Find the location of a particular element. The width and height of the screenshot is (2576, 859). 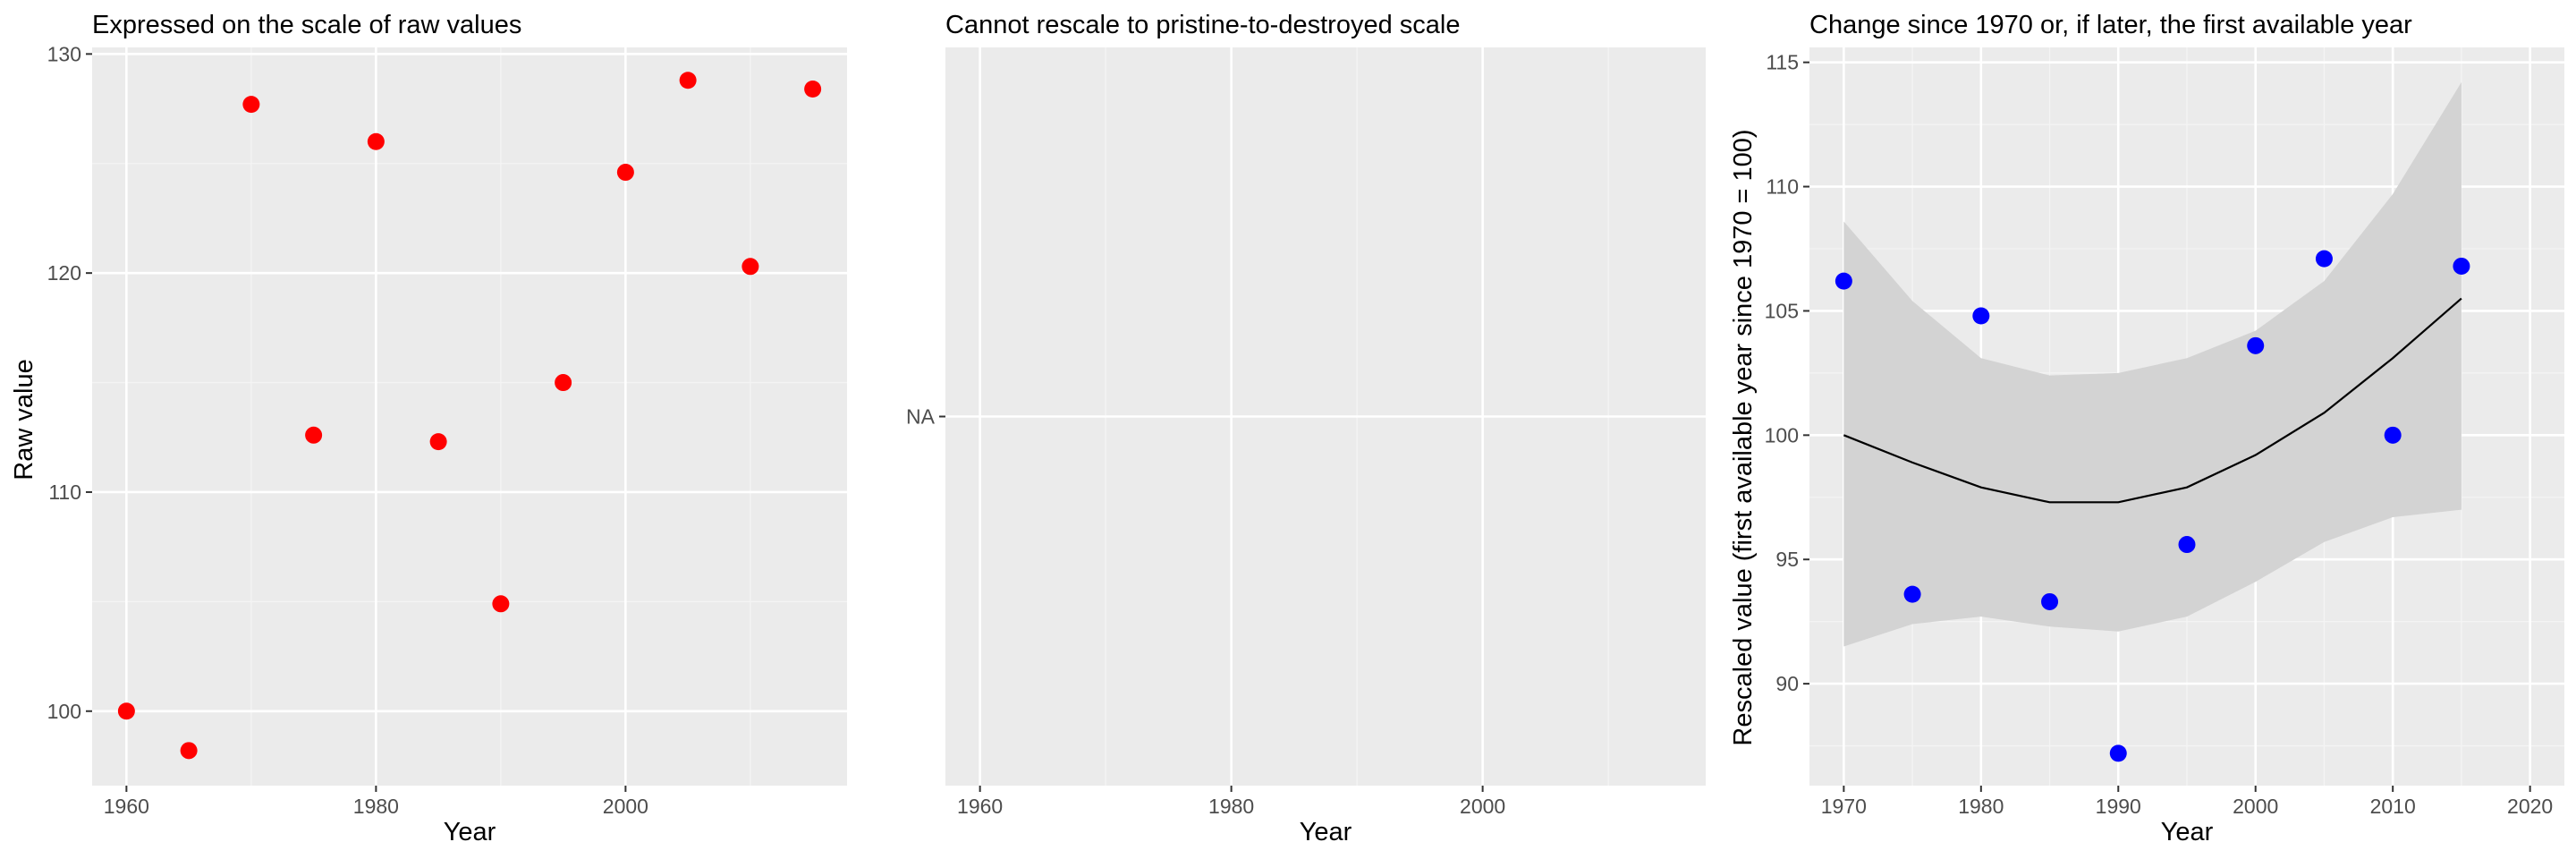

panel-pristine-scale-x-tick-label: 2000 is located at coordinates (1482, 806).